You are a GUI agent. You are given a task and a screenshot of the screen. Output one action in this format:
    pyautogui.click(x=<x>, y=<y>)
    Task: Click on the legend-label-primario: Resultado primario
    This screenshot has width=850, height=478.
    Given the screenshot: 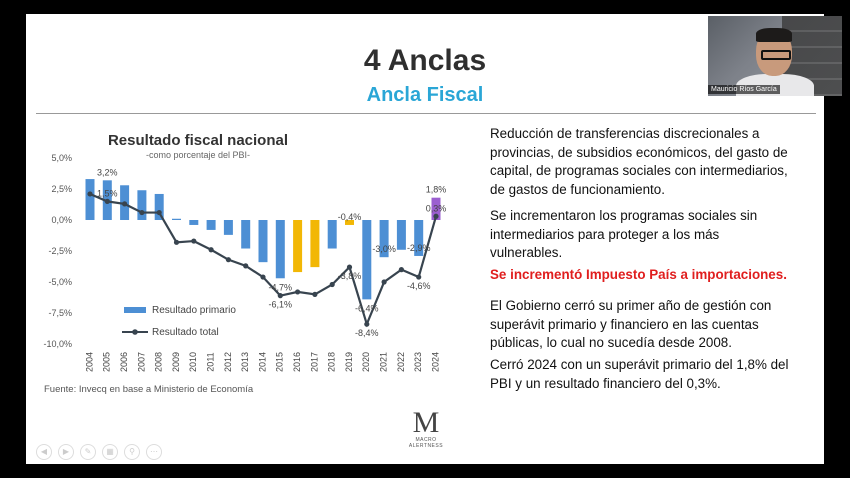 What is the action you would take?
    pyautogui.click(x=194, y=310)
    